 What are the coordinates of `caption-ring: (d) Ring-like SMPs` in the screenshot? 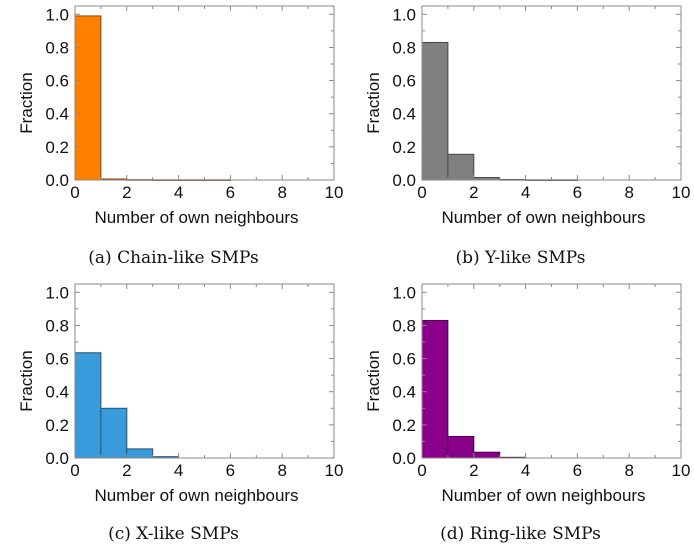 It's located at (520, 534).